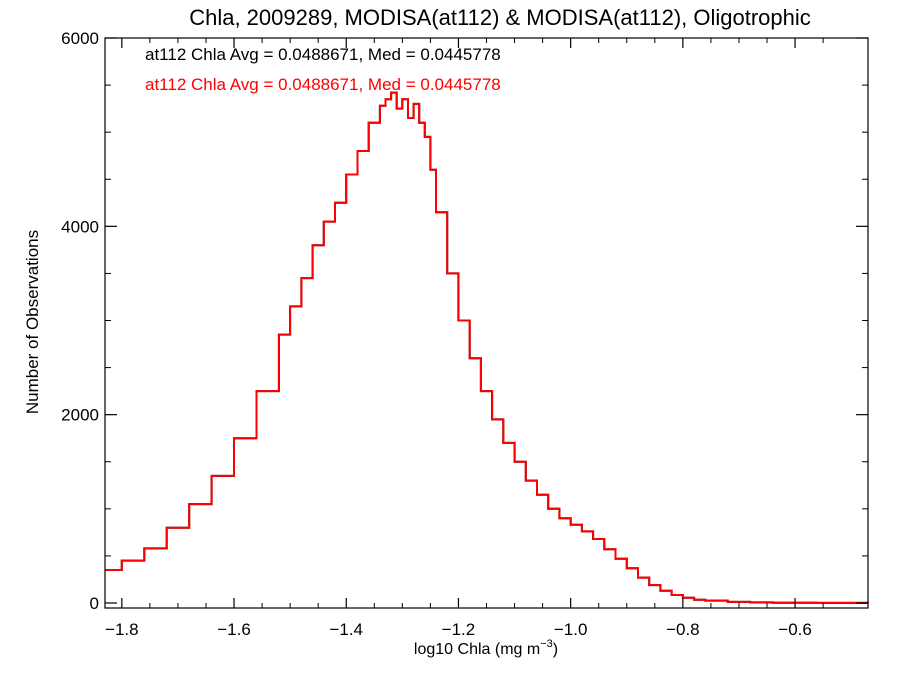  What do you see at coordinates (32, 322) in the screenshot?
I see `y-axis-label: Number of Observations` at bounding box center [32, 322].